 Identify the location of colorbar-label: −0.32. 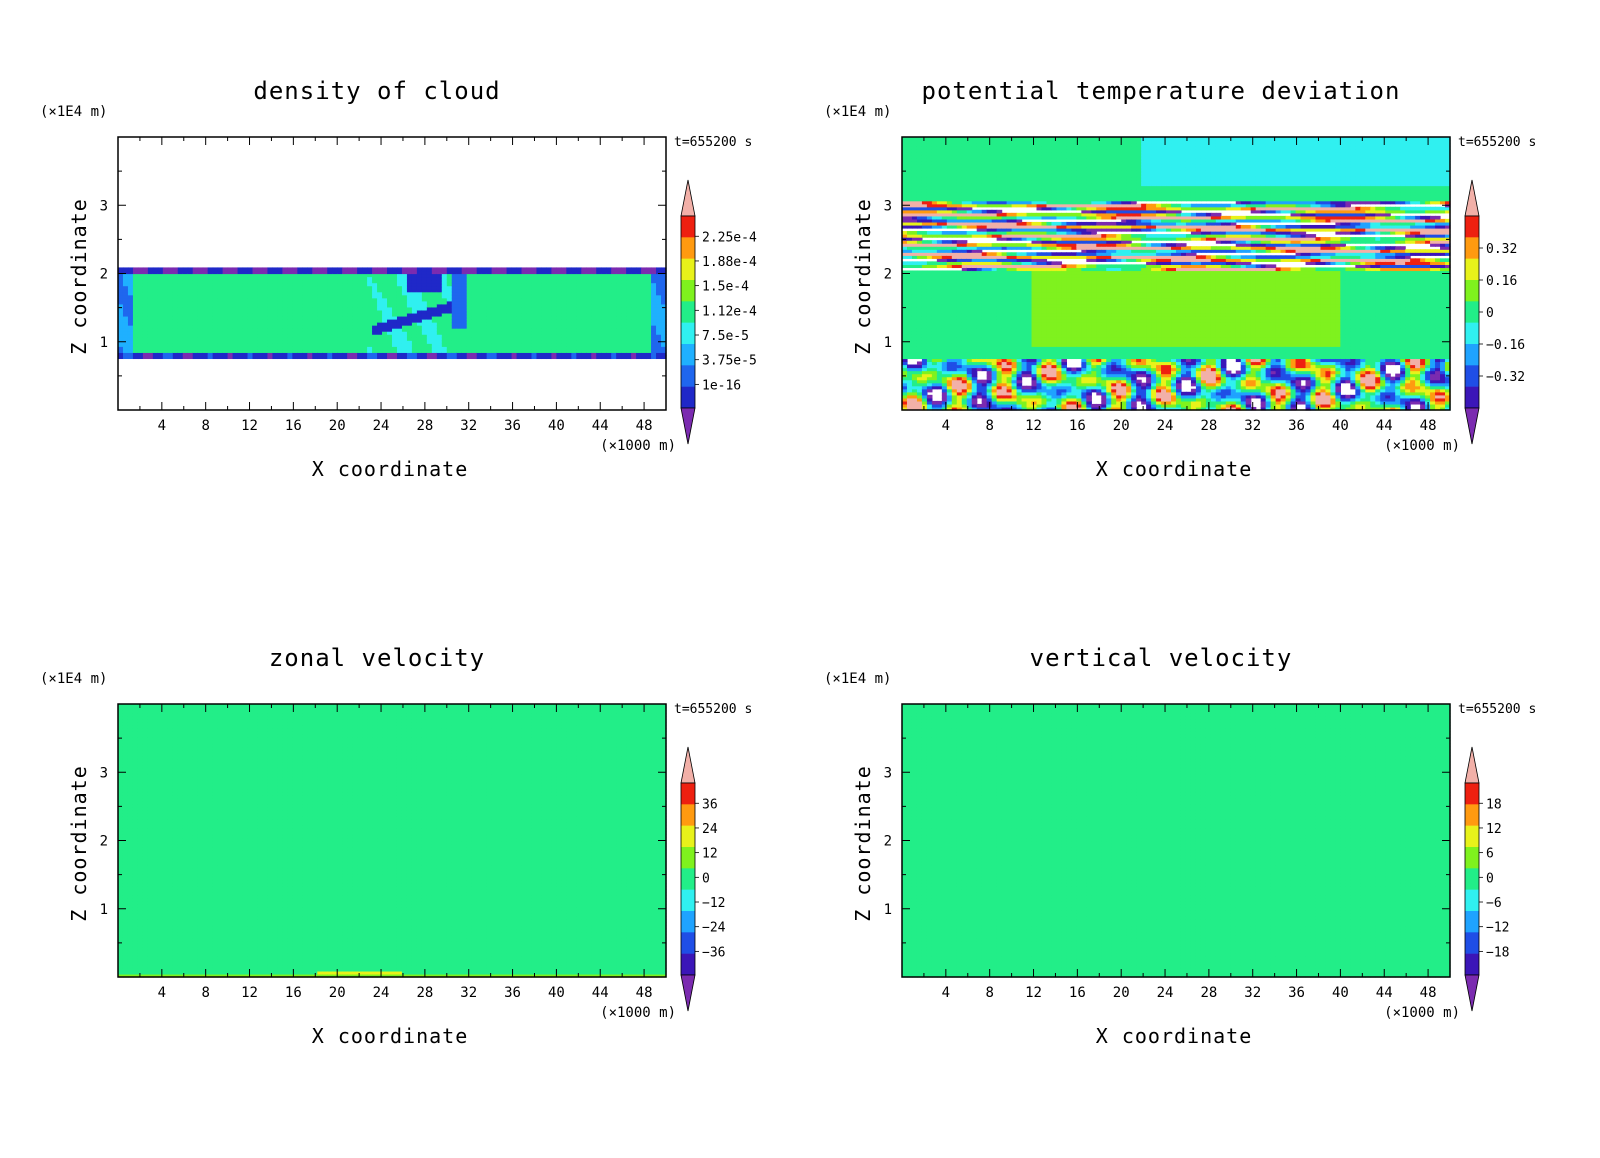
(1505, 377).